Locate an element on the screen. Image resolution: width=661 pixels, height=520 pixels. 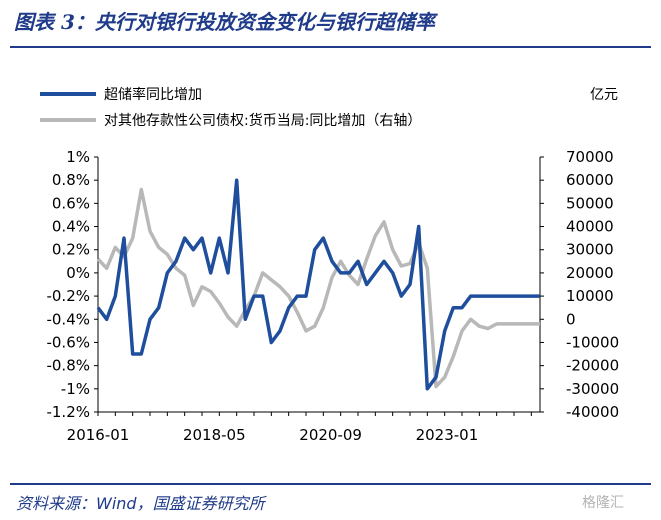
right-axis-unit: 亿元 is located at coordinates (604, 95).